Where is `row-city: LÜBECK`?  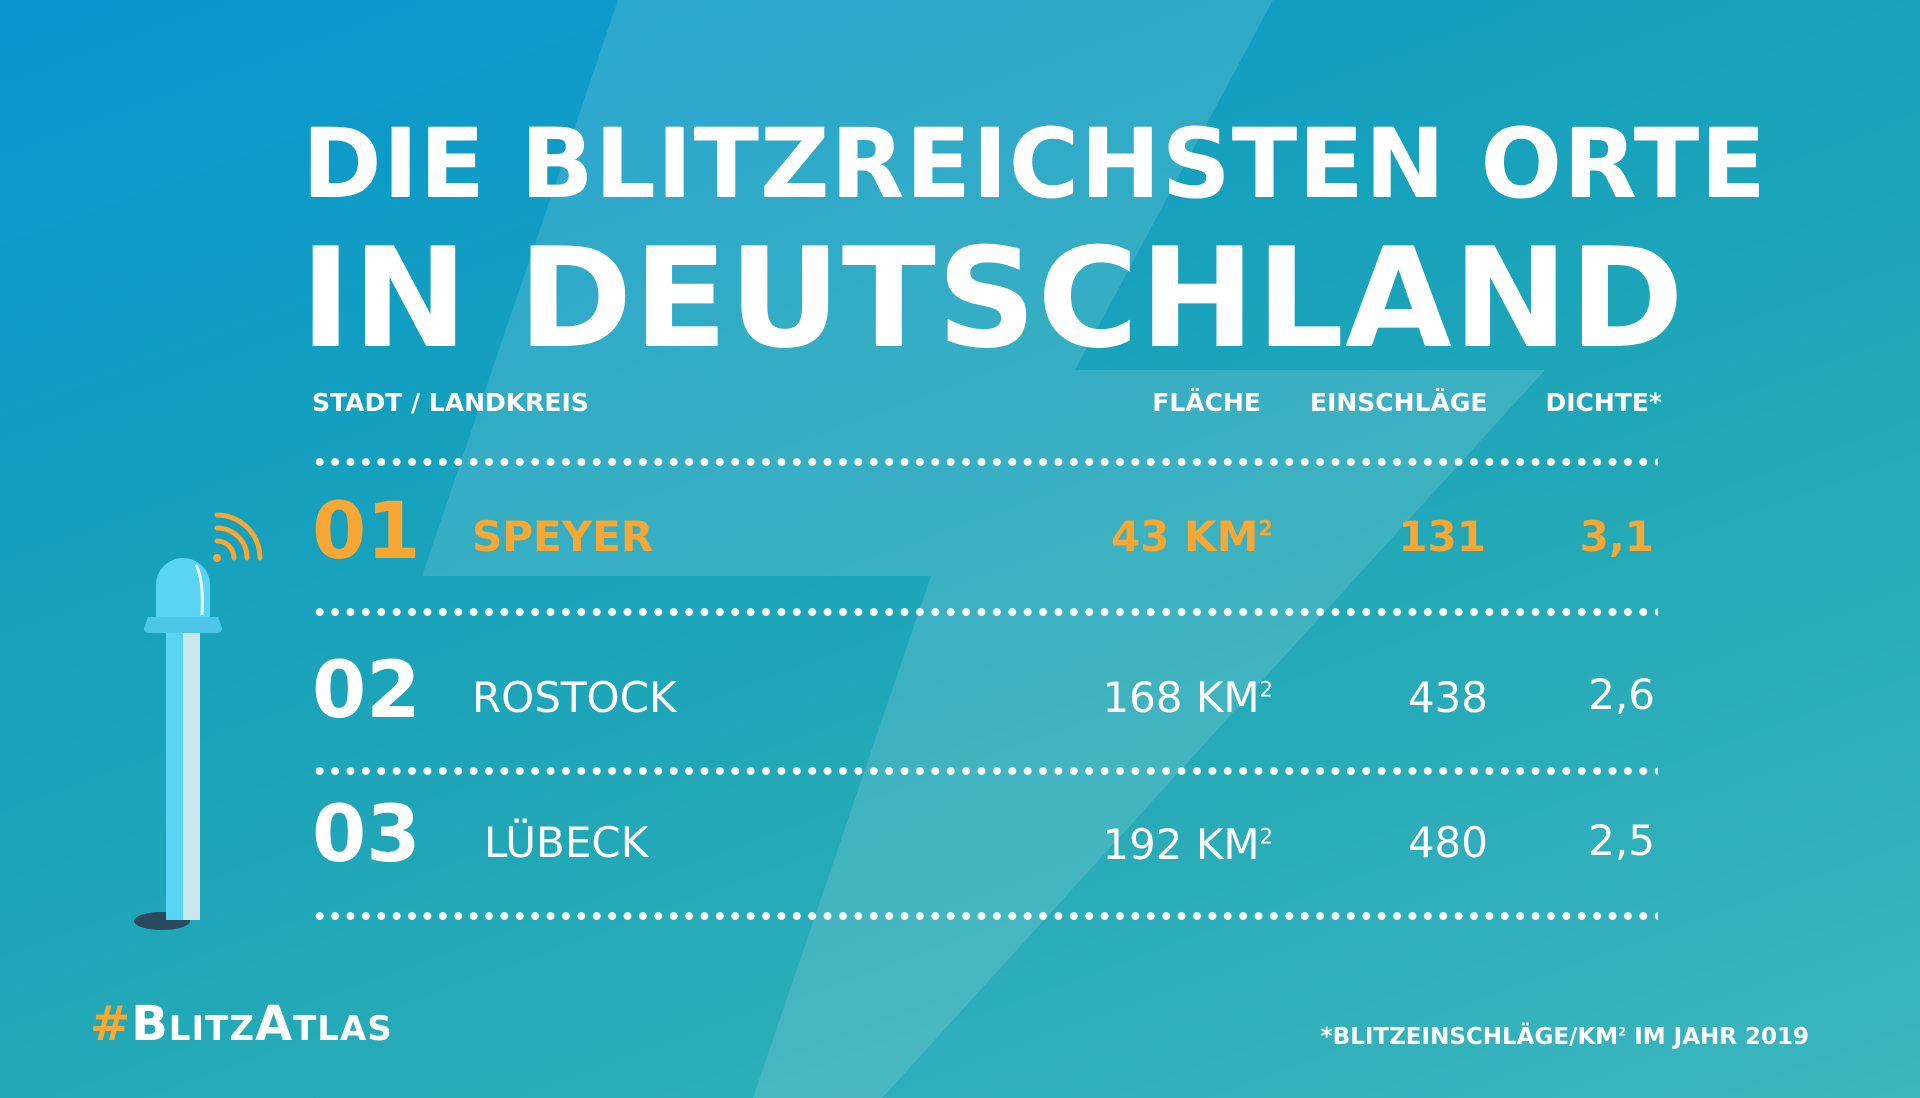
row-city: LÜBECK is located at coordinates (566, 842).